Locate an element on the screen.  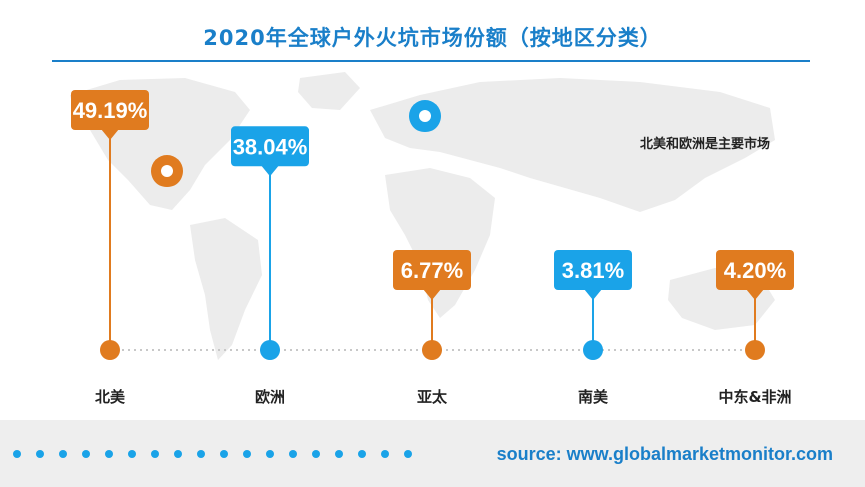
data-label: 4.20% is located at coordinates (755, 270).